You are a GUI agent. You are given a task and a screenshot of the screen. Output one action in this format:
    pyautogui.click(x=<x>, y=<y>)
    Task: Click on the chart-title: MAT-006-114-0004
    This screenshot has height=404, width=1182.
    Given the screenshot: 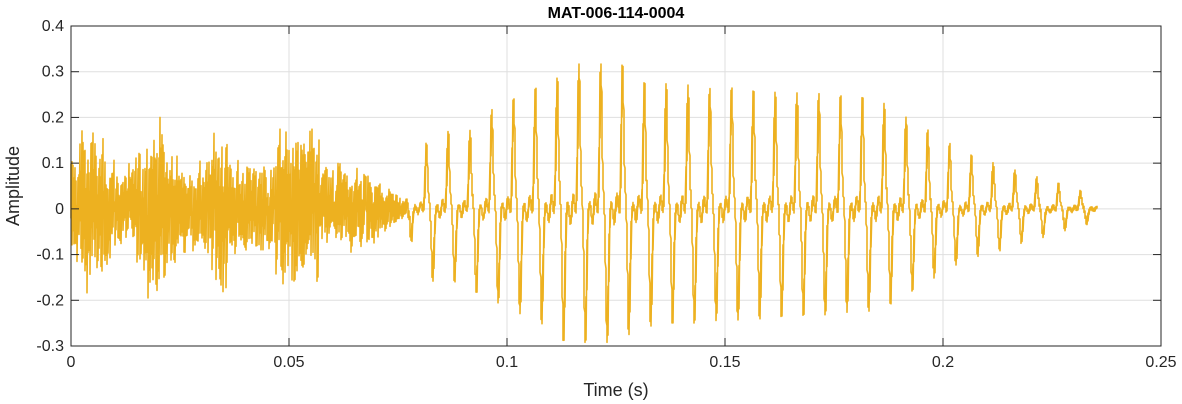 What is the action you would take?
    pyautogui.click(x=616, y=13)
    